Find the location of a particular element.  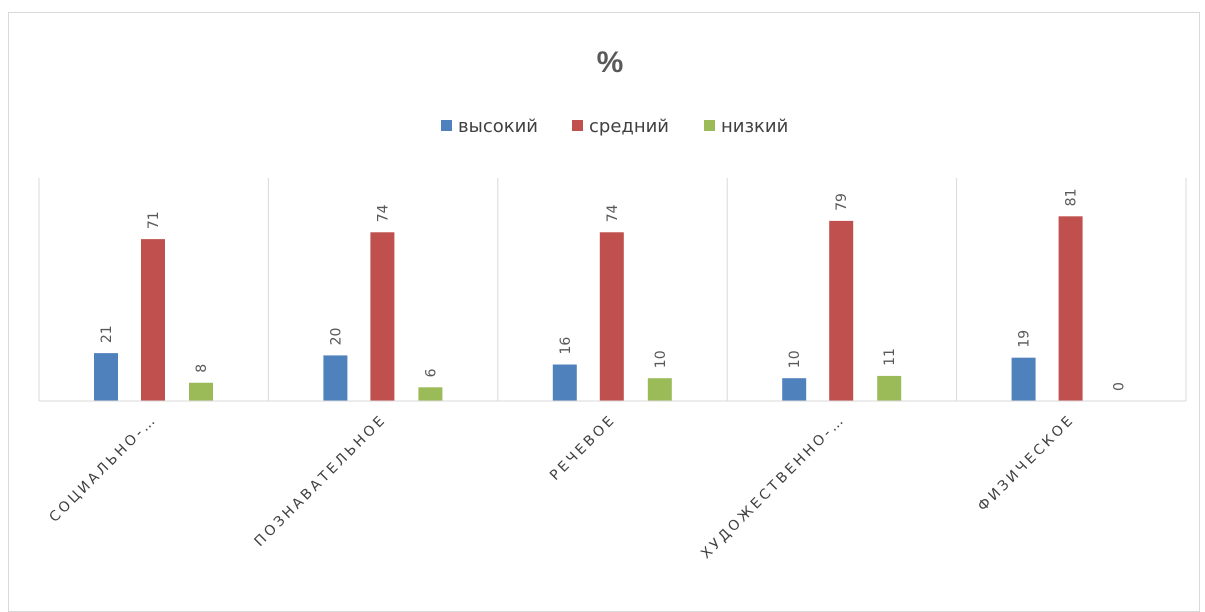

category-label: ФИЗИЧЕСКОЕ is located at coordinates (1026, 463).